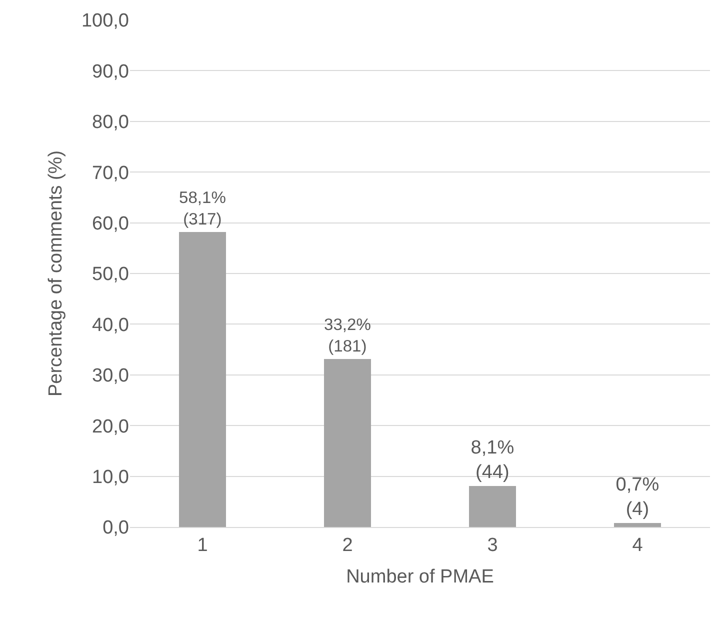 This screenshot has width=722, height=618. Describe the element at coordinates (492, 545) in the screenshot. I see `x-tick-label: 3` at that location.